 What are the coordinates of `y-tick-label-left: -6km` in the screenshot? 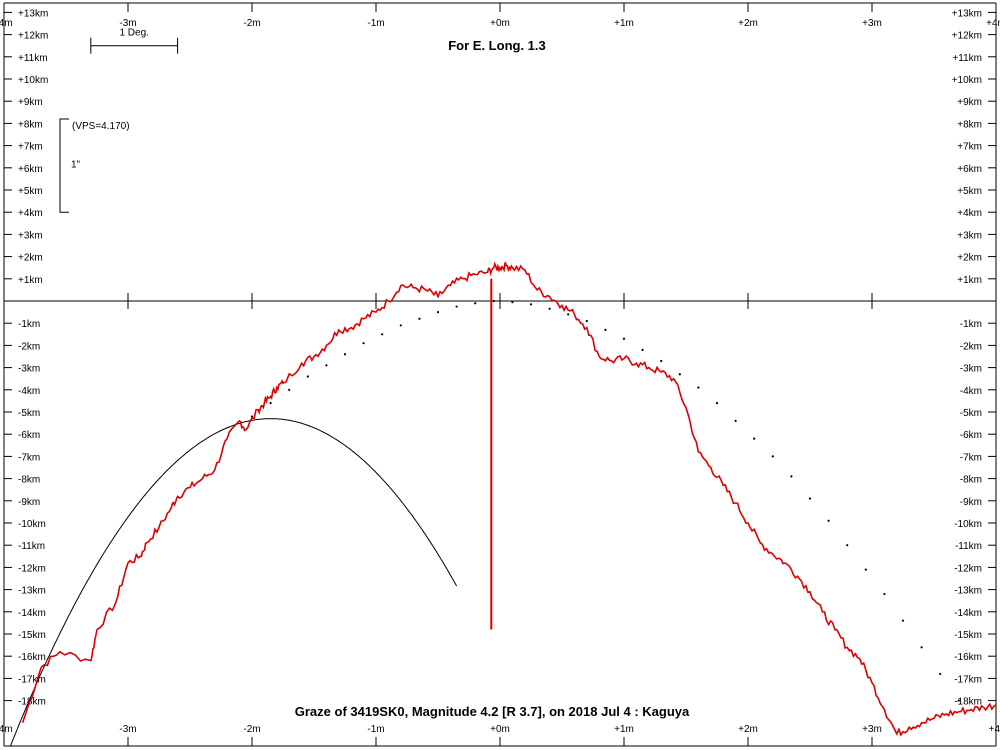 It's located at (29, 435).